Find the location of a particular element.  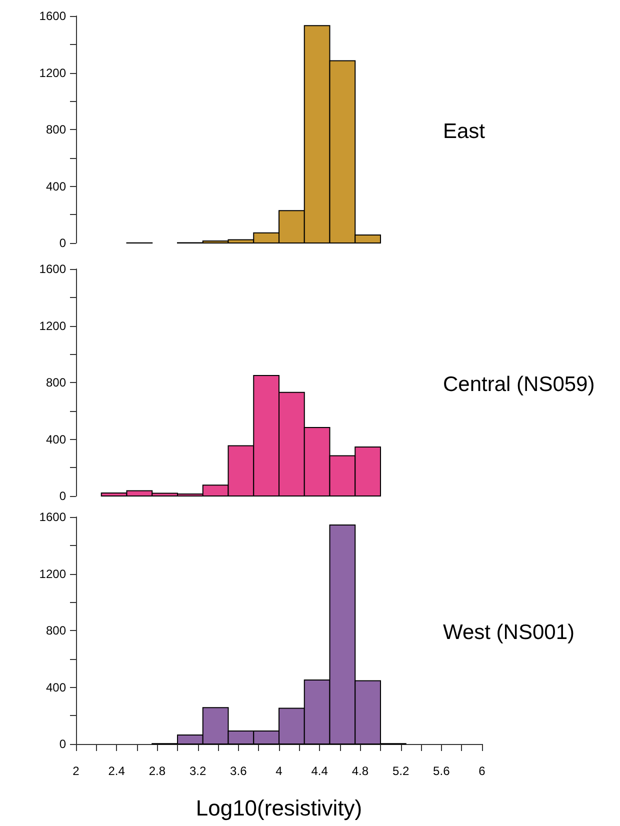

text: East is located at coordinates (464, 131).